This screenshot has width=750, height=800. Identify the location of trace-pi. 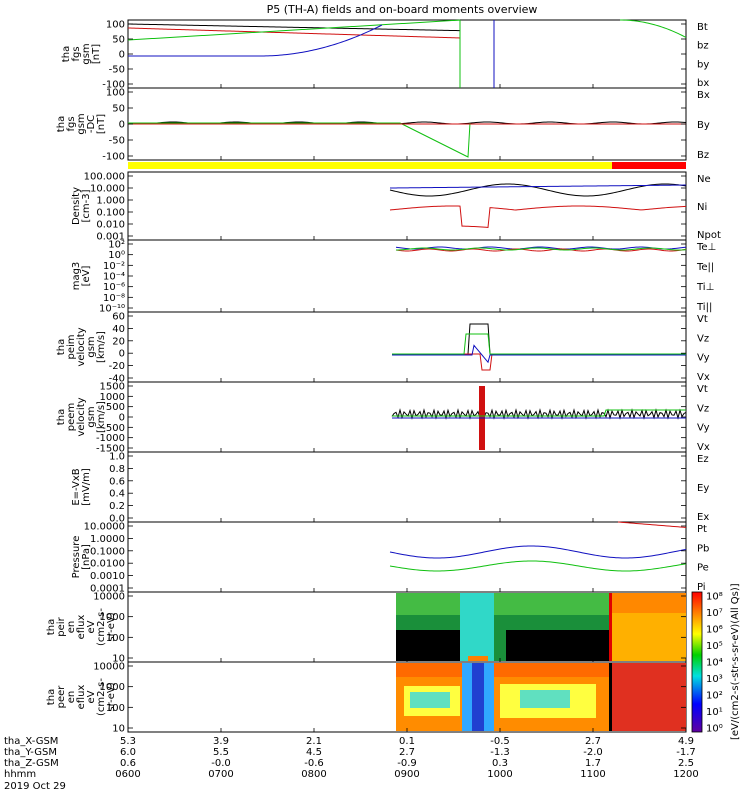
(538, 552).